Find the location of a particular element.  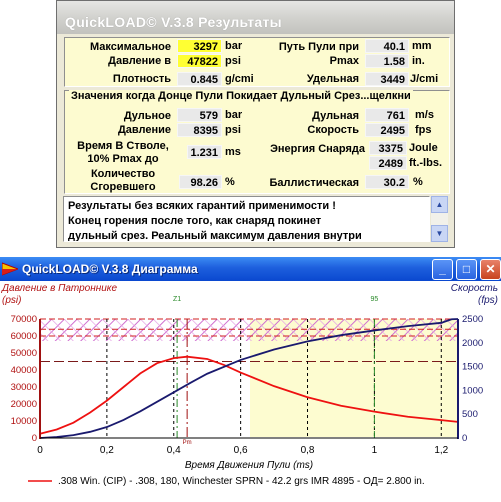

y-left-tick-label: 0 is located at coordinates (34, 438).